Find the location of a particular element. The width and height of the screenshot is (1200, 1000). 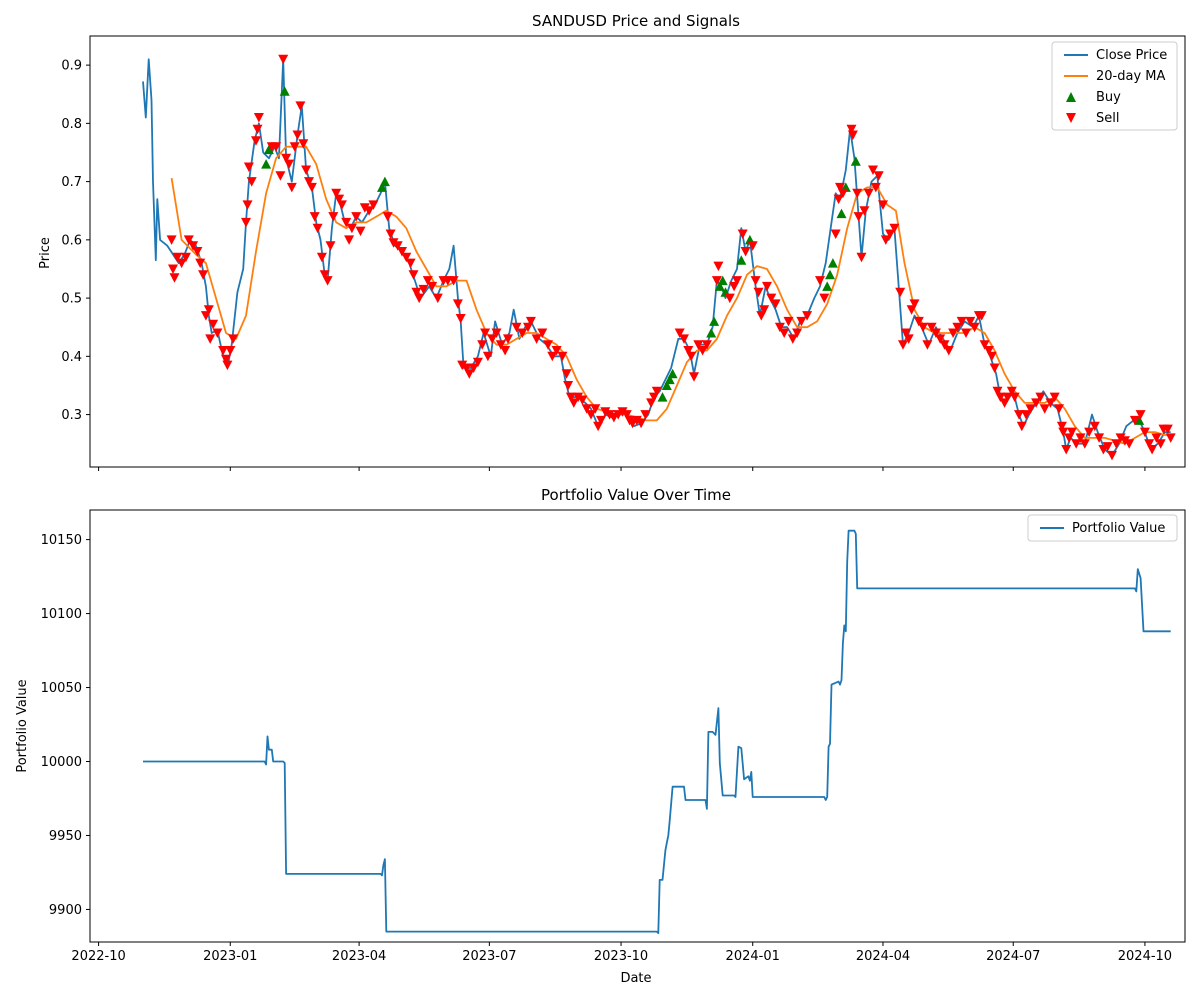

portfolio-legend-frame is located at coordinates (1102, 528).